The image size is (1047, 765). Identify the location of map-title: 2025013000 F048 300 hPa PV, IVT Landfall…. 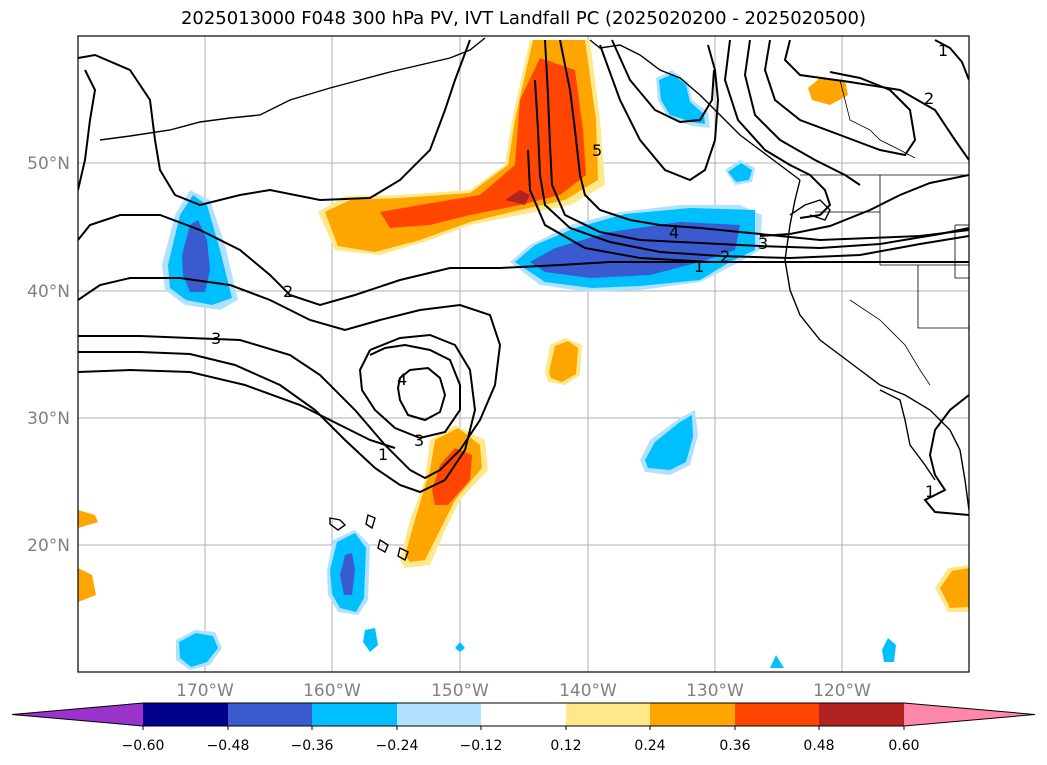
(523, 18).